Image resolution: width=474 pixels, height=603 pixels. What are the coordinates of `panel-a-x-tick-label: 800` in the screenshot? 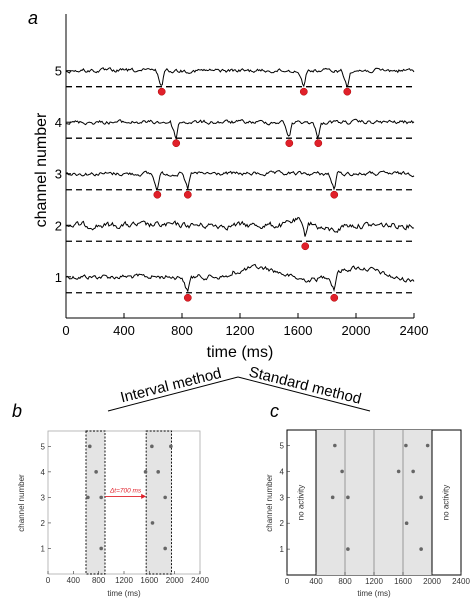 It's located at (182, 330).